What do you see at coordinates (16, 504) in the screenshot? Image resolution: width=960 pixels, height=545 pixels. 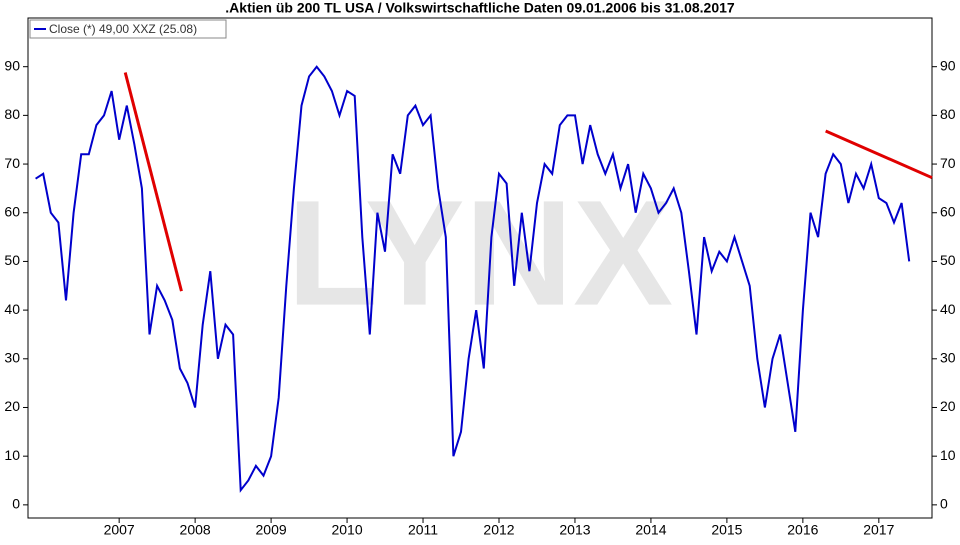 I see `y-tick-label: 0` at bounding box center [16, 504].